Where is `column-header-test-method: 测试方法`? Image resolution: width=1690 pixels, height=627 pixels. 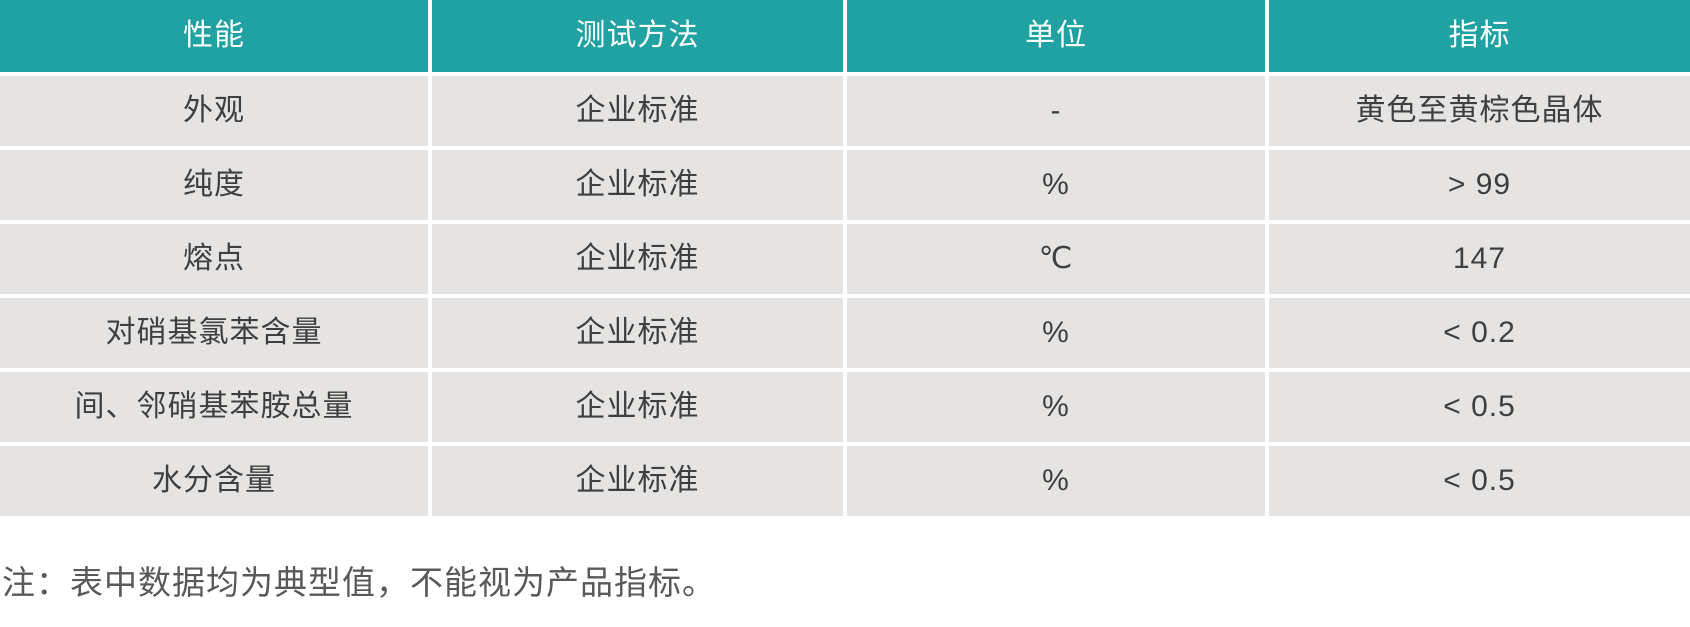 column-header-test-method: 测试方法 is located at coordinates (637, 36).